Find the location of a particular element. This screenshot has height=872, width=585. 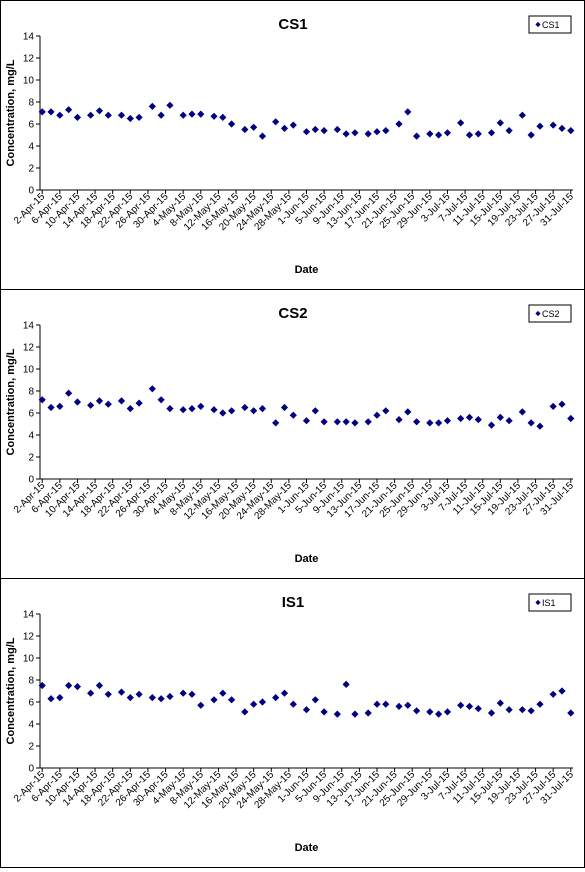

legend-marker is located at coordinates (538, 24).